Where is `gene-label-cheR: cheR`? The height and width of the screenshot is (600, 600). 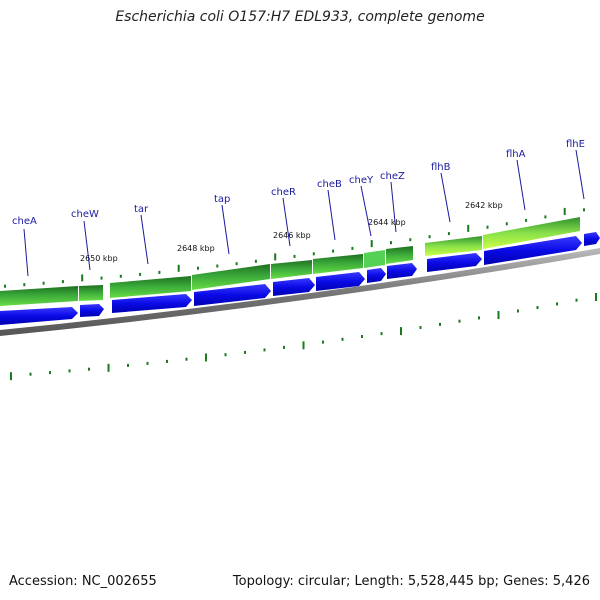 gene-label-cheR: cheR is located at coordinates (283, 192).